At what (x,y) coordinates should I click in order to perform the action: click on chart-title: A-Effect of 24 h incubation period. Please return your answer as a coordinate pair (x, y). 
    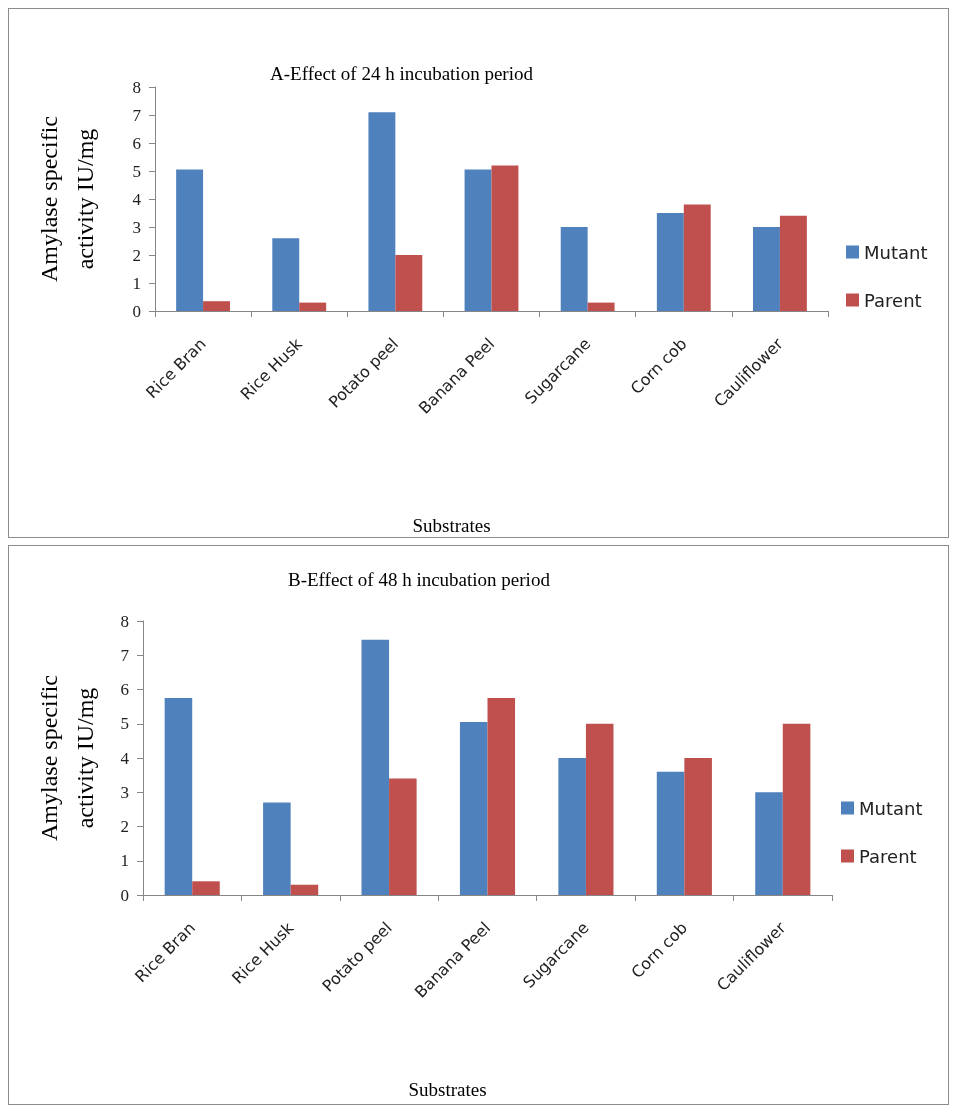
    Looking at the image, I should click on (402, 73).